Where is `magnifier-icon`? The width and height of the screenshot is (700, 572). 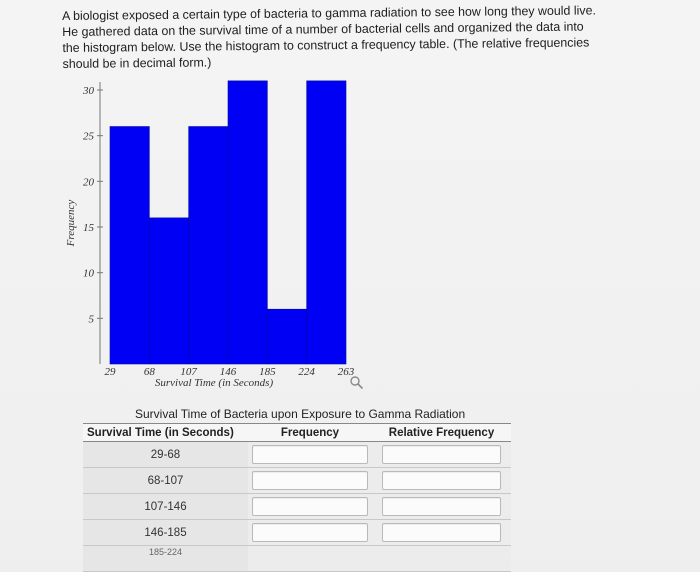
magnifier-icon is located at coordinates (356, 382).